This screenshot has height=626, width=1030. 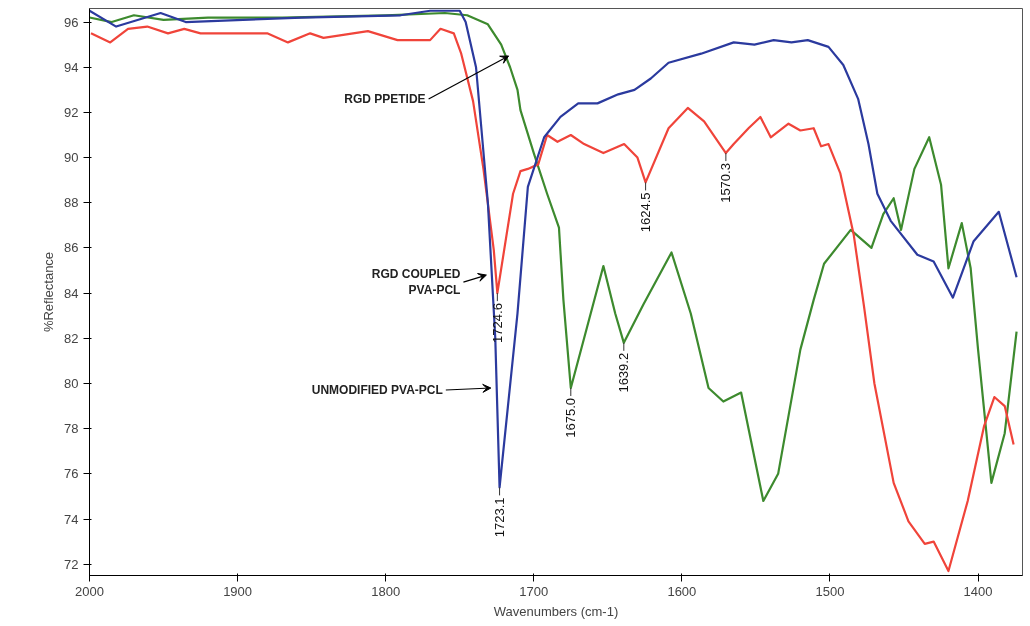 I want to click on y-tick-label: 84, so click(x=71, y=293).